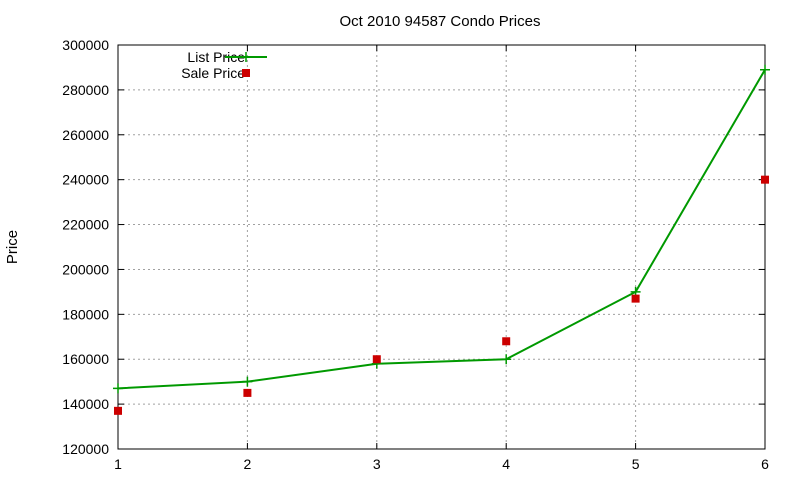 This screenshot has width=800, height=480. What do you see at coordinates (85, 314) in the screenshot?
I see `y-tick-label: 180000` at bounding box center [85, 314].